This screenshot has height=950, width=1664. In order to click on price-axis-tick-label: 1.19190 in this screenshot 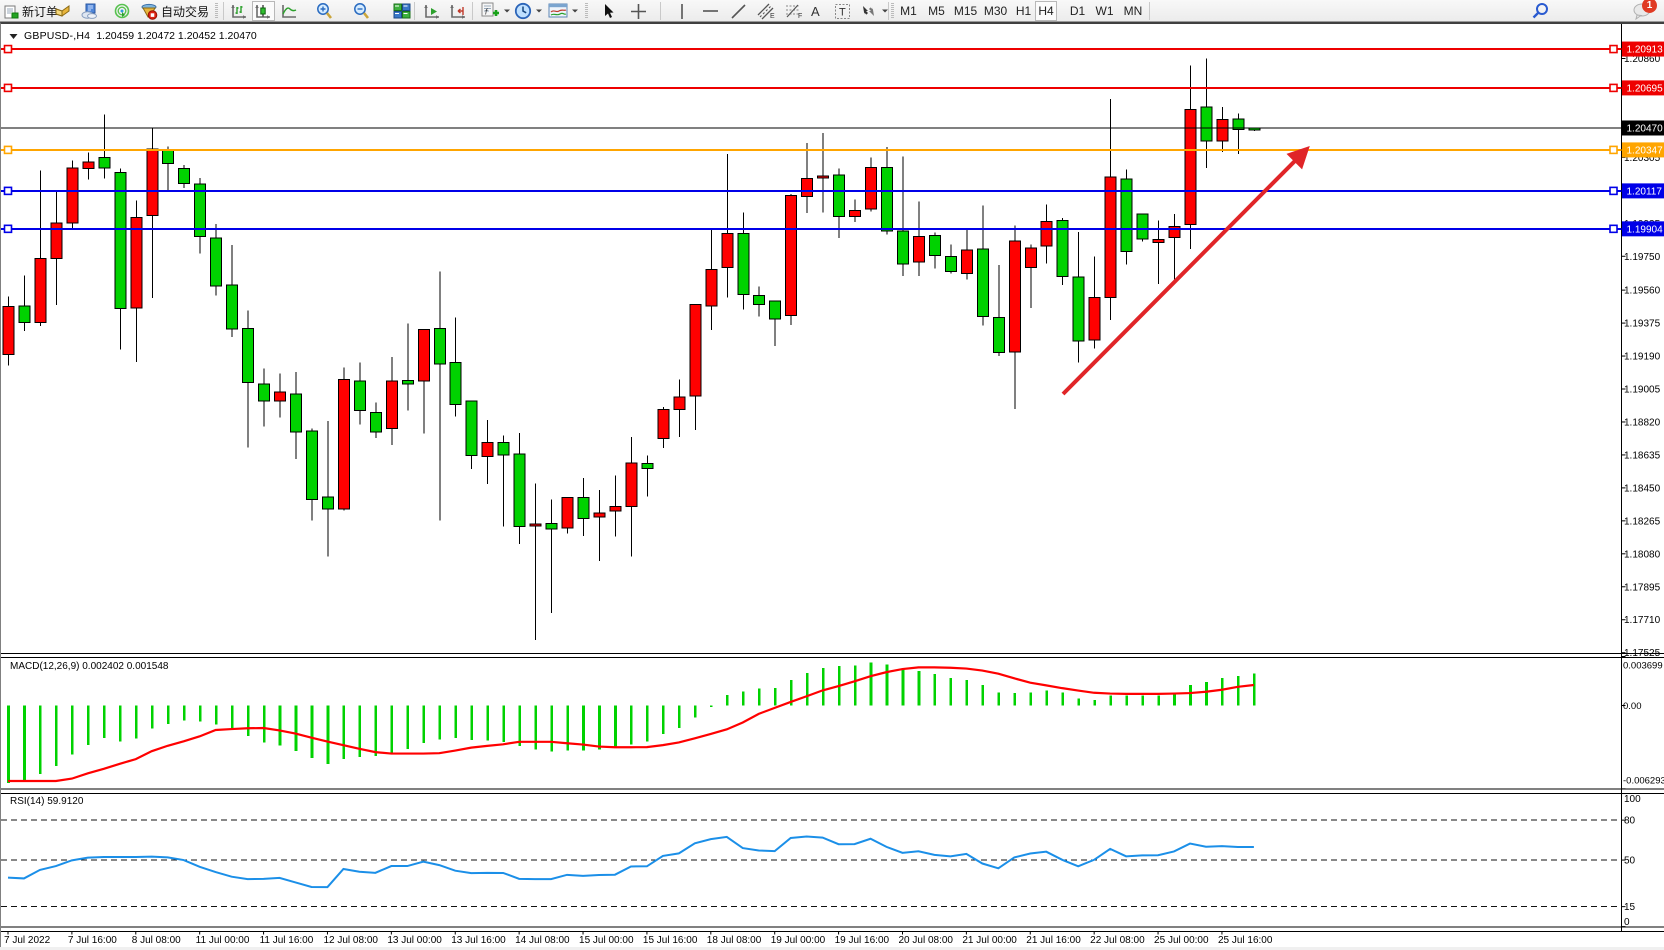, I will do `click(1642, 357)`.